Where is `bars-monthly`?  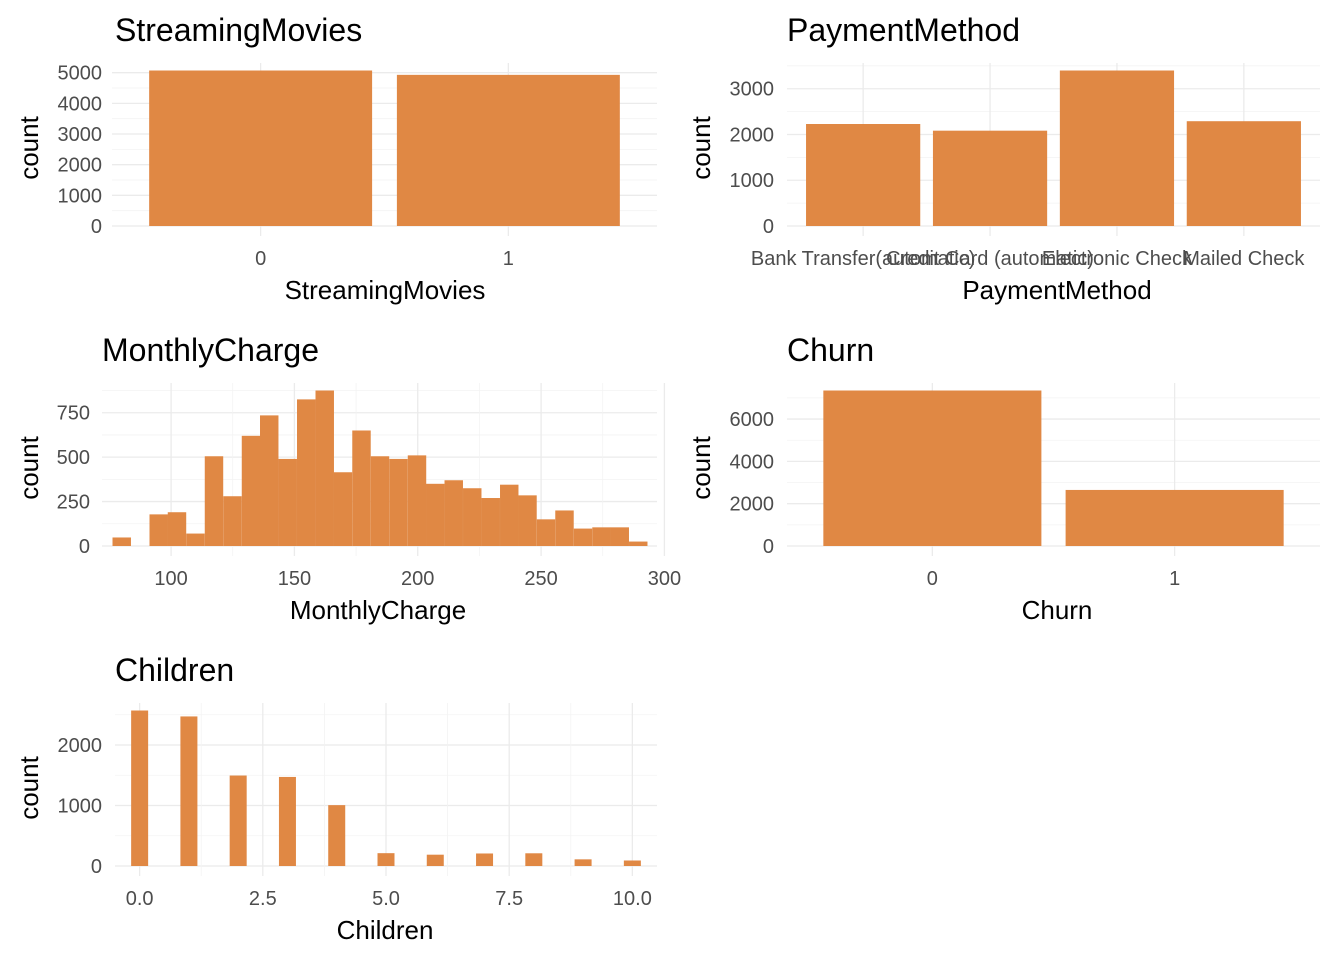 bars-monthly is located at coordinates (380, 468).